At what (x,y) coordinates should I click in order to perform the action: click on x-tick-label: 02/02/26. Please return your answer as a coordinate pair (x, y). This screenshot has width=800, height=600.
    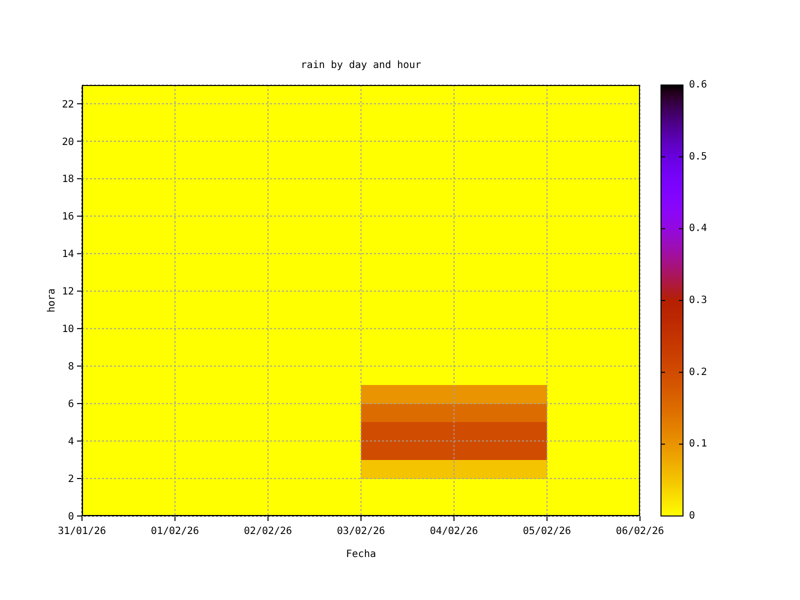
    Looking at the image, I should click on (268, 532).